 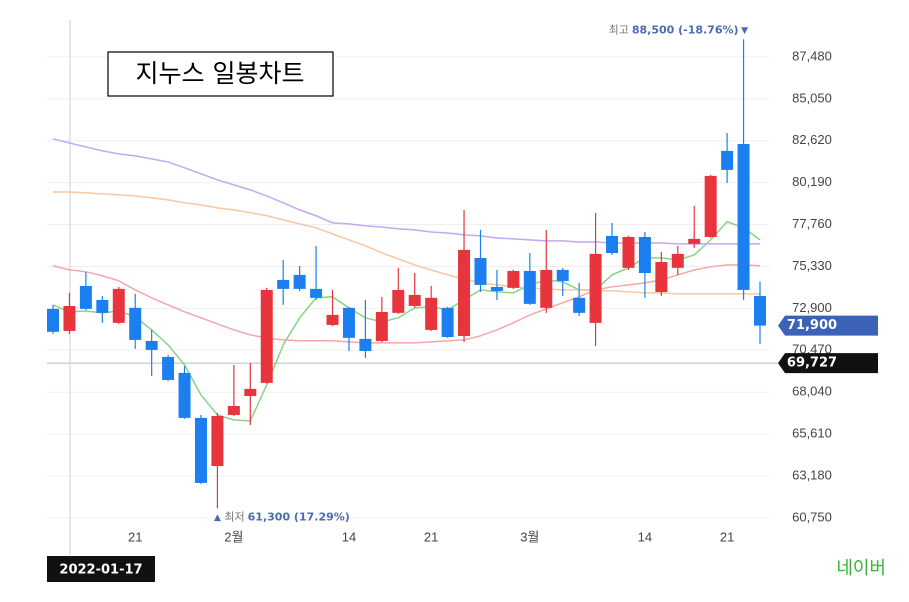 What do you see at coordinates (217, 518) in the screenshot?
I see `low-arrow: ▲` at bounding box center [217, 518].